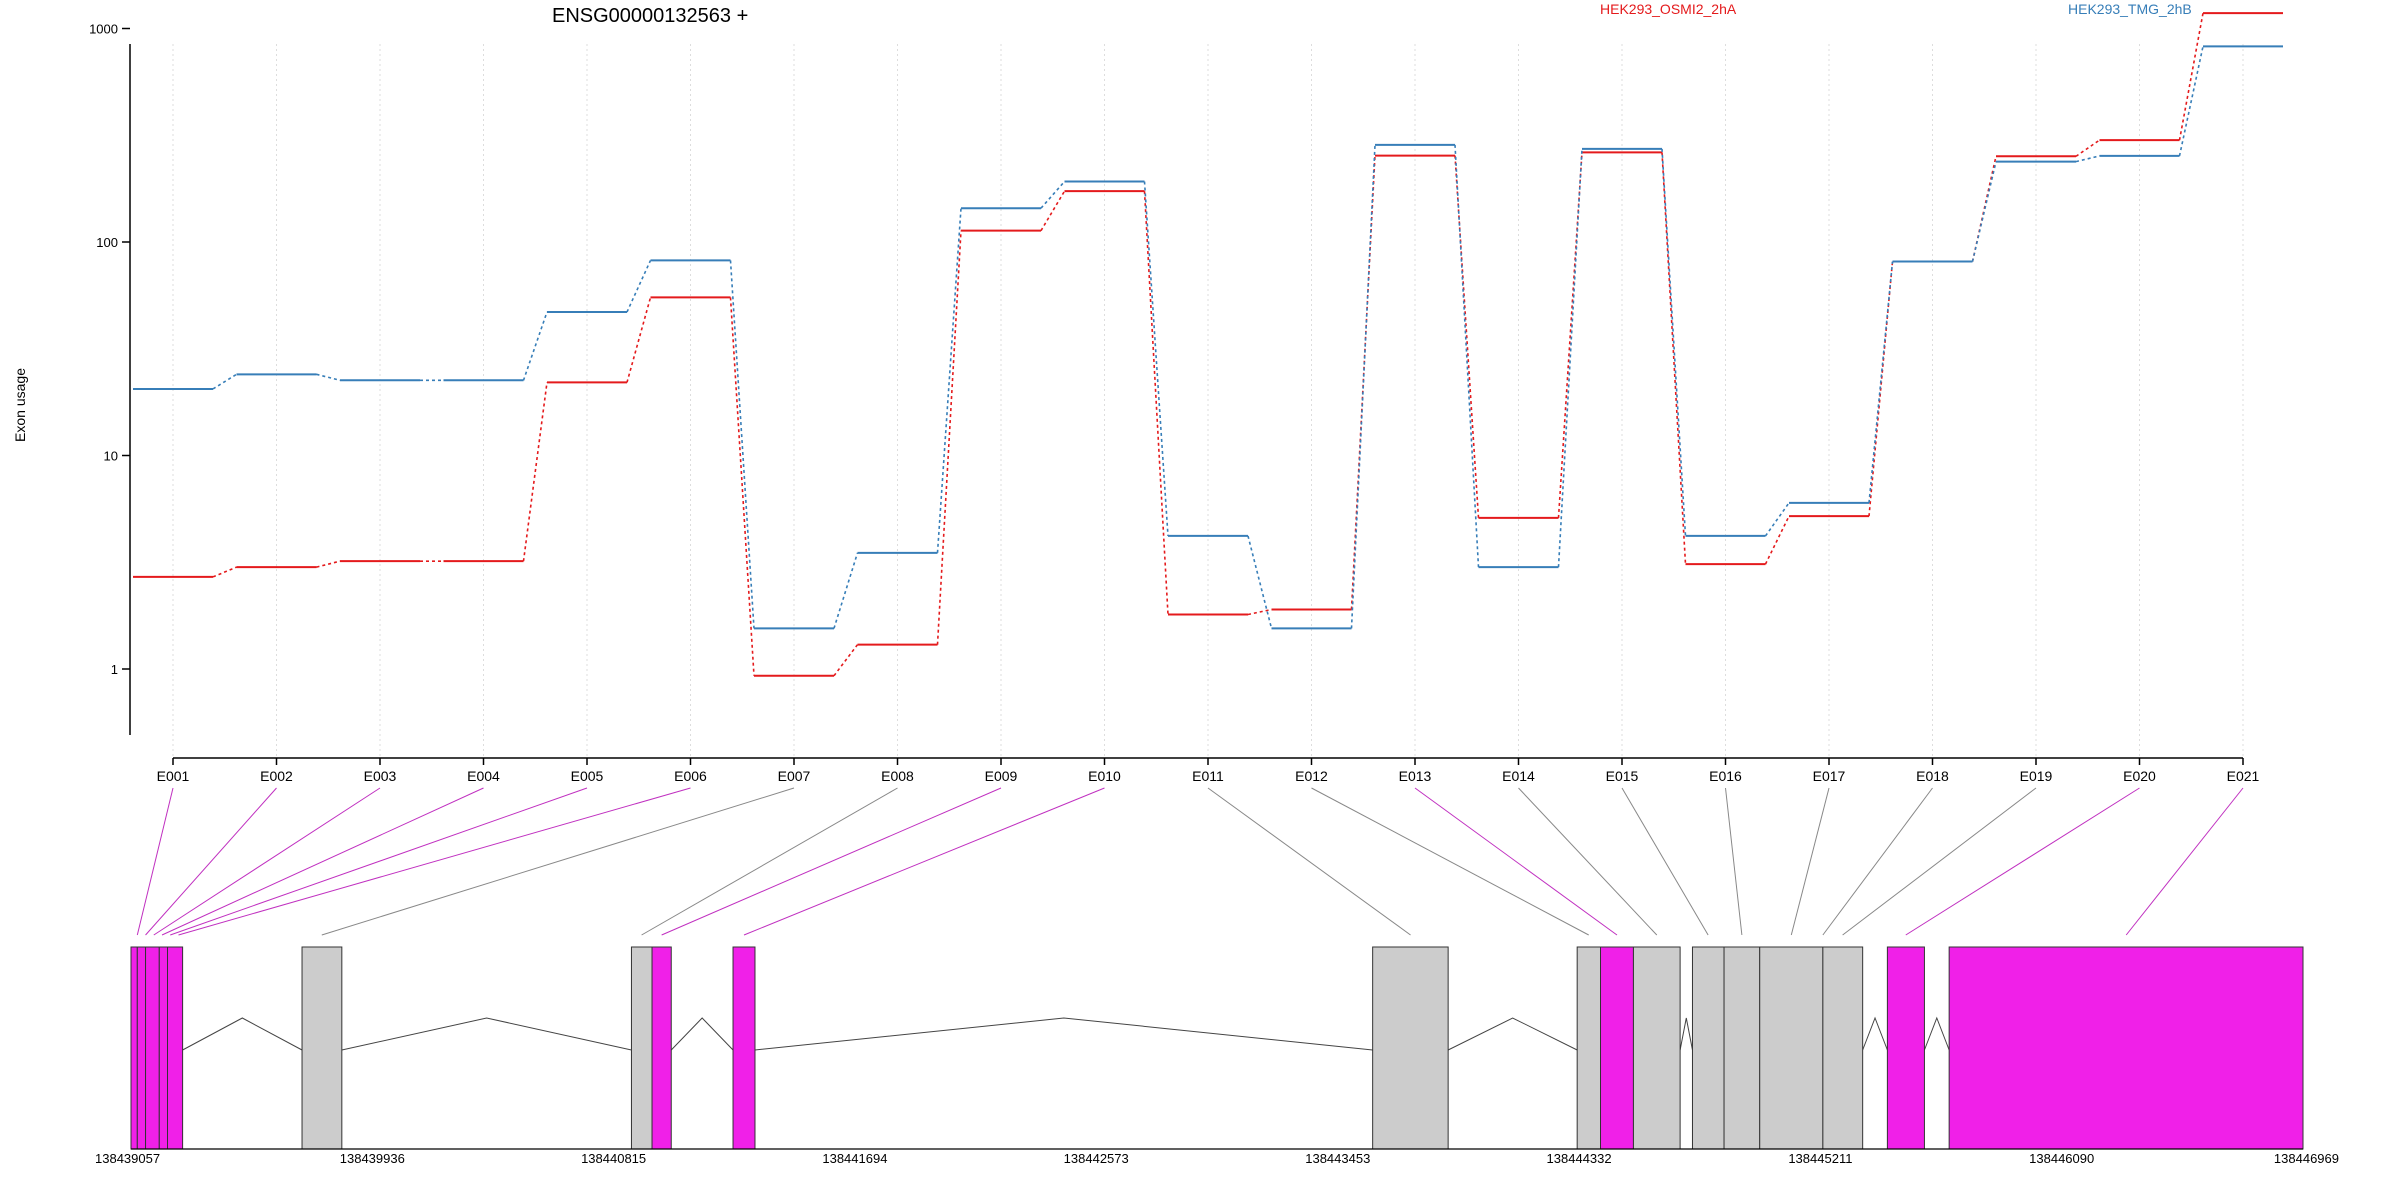 Image resolution: width=2400 pixels, height=1200 pixels. I want to click on x-tick-label: E015, so click(1622, 776).